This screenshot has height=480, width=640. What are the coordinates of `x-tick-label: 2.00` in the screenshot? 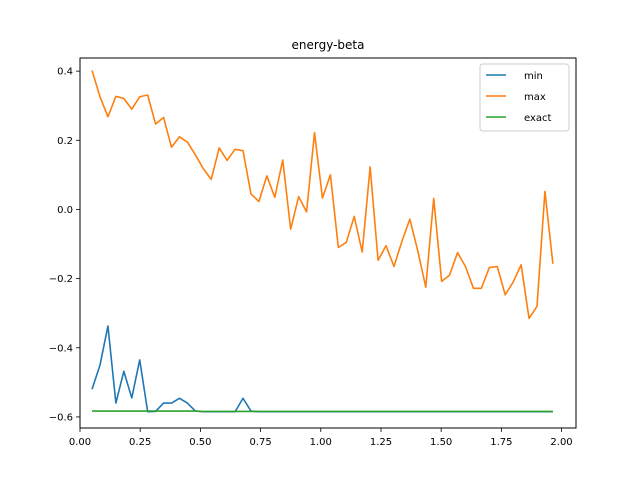 It's located at (561, 442).